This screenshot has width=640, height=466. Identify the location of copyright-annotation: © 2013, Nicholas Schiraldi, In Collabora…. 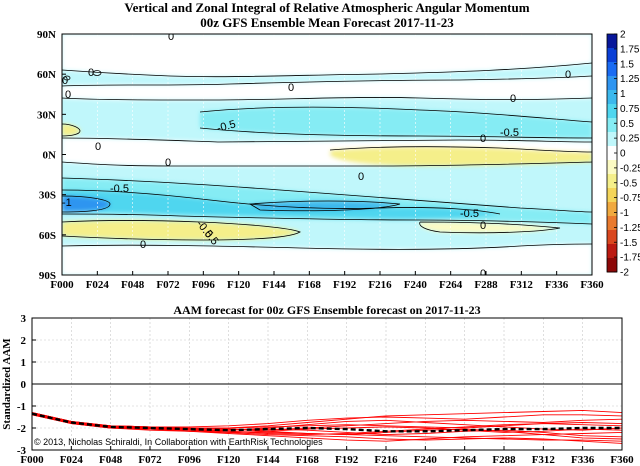
(178, 442).